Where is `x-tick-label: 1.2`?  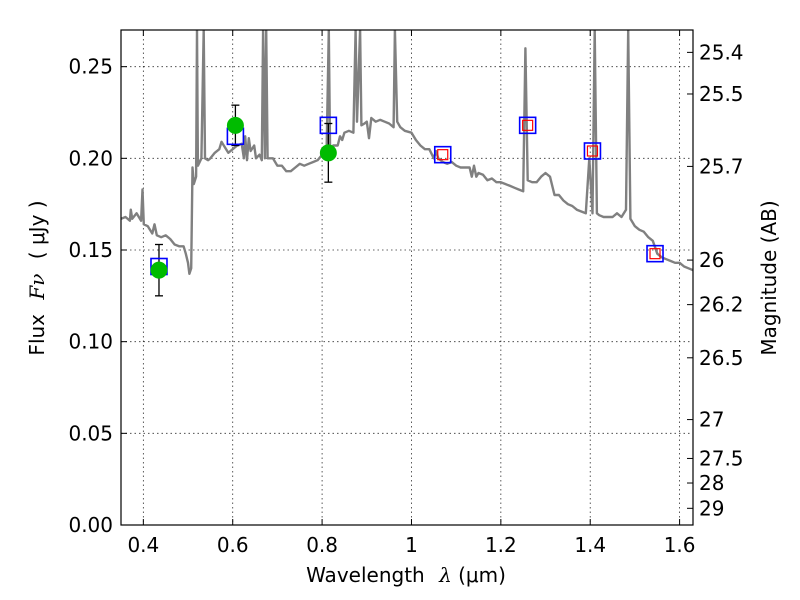 x-tick-label: 1.2 is located at coordinates (501, 545).